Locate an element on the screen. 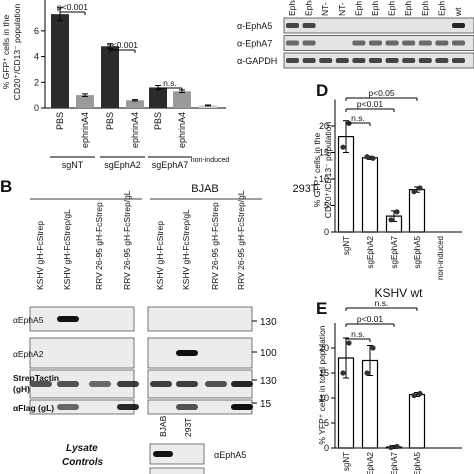 This screenshot has width=474, height=474. x-tick-label: sgEphA7 is located at coordinates (394, 251).